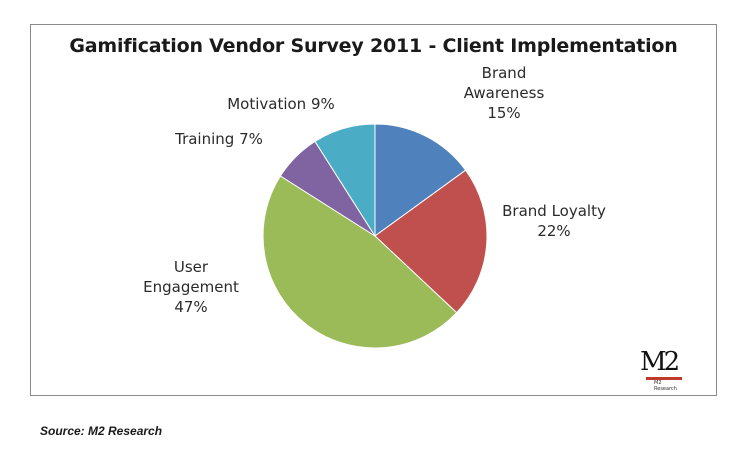  Describe the element at coordinates (504, 93) in the screenshot. I see `label-brand-awareness: Brand Awareness 15%` at that location.